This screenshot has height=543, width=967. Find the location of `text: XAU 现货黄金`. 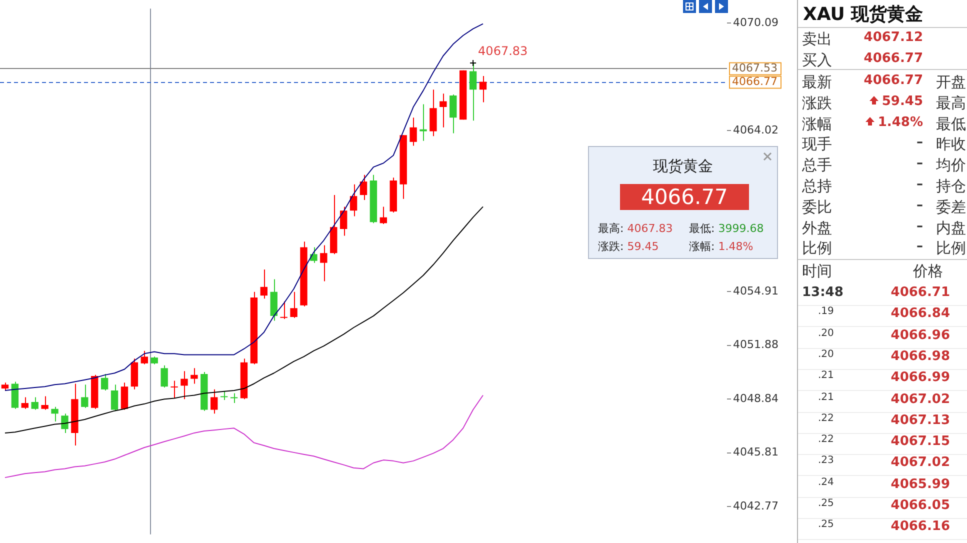

text: XAU 现货黄金 is located at coordinates (863, 14).